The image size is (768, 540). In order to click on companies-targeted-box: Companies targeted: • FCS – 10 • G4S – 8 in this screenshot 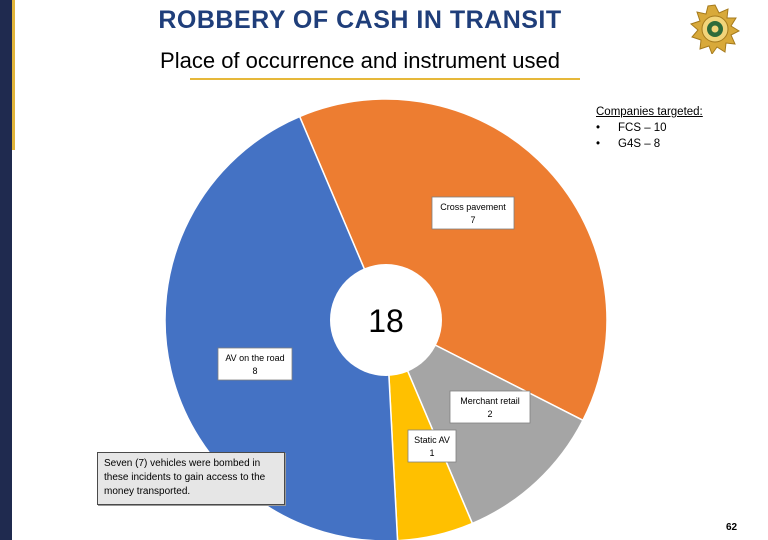, I will do `click(649, 128)`.